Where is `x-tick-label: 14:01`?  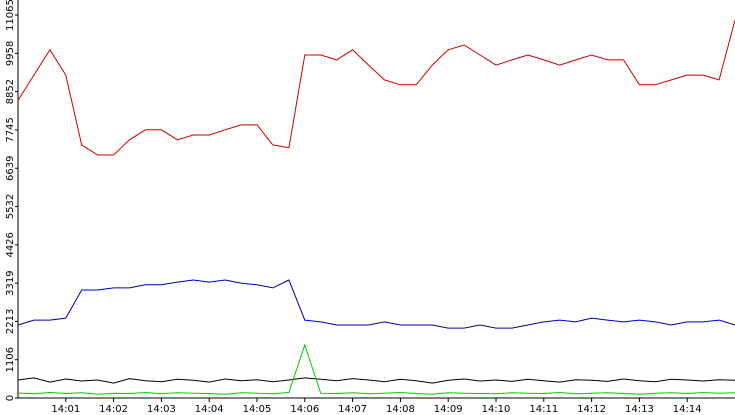
x-tick-label: 14:01 is located at coordinates (65, 409).